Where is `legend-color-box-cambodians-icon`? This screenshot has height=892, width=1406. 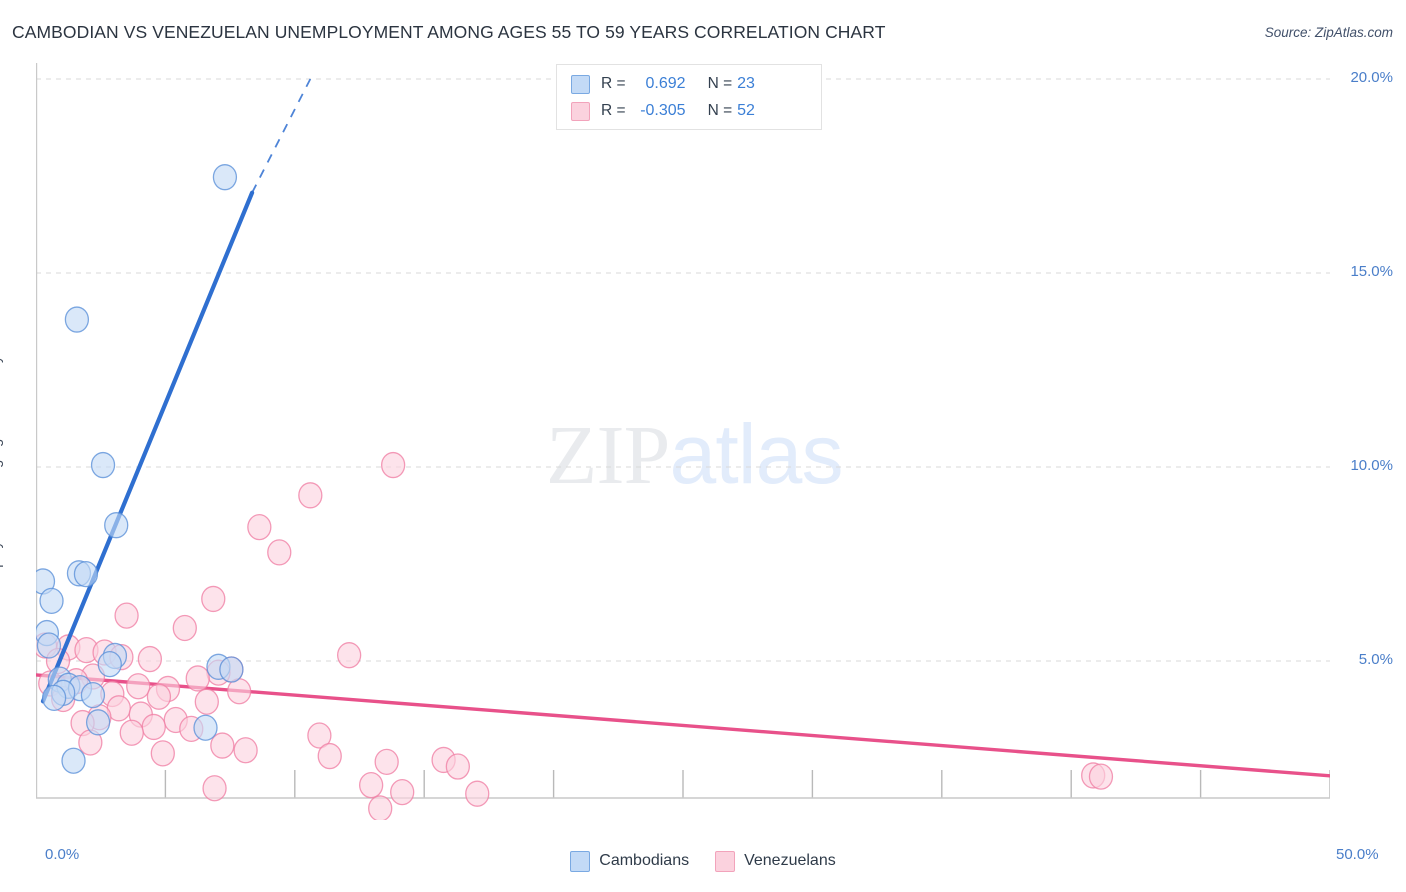 legend-color-box-cambodians-icon is located at coordinates (580, 861).